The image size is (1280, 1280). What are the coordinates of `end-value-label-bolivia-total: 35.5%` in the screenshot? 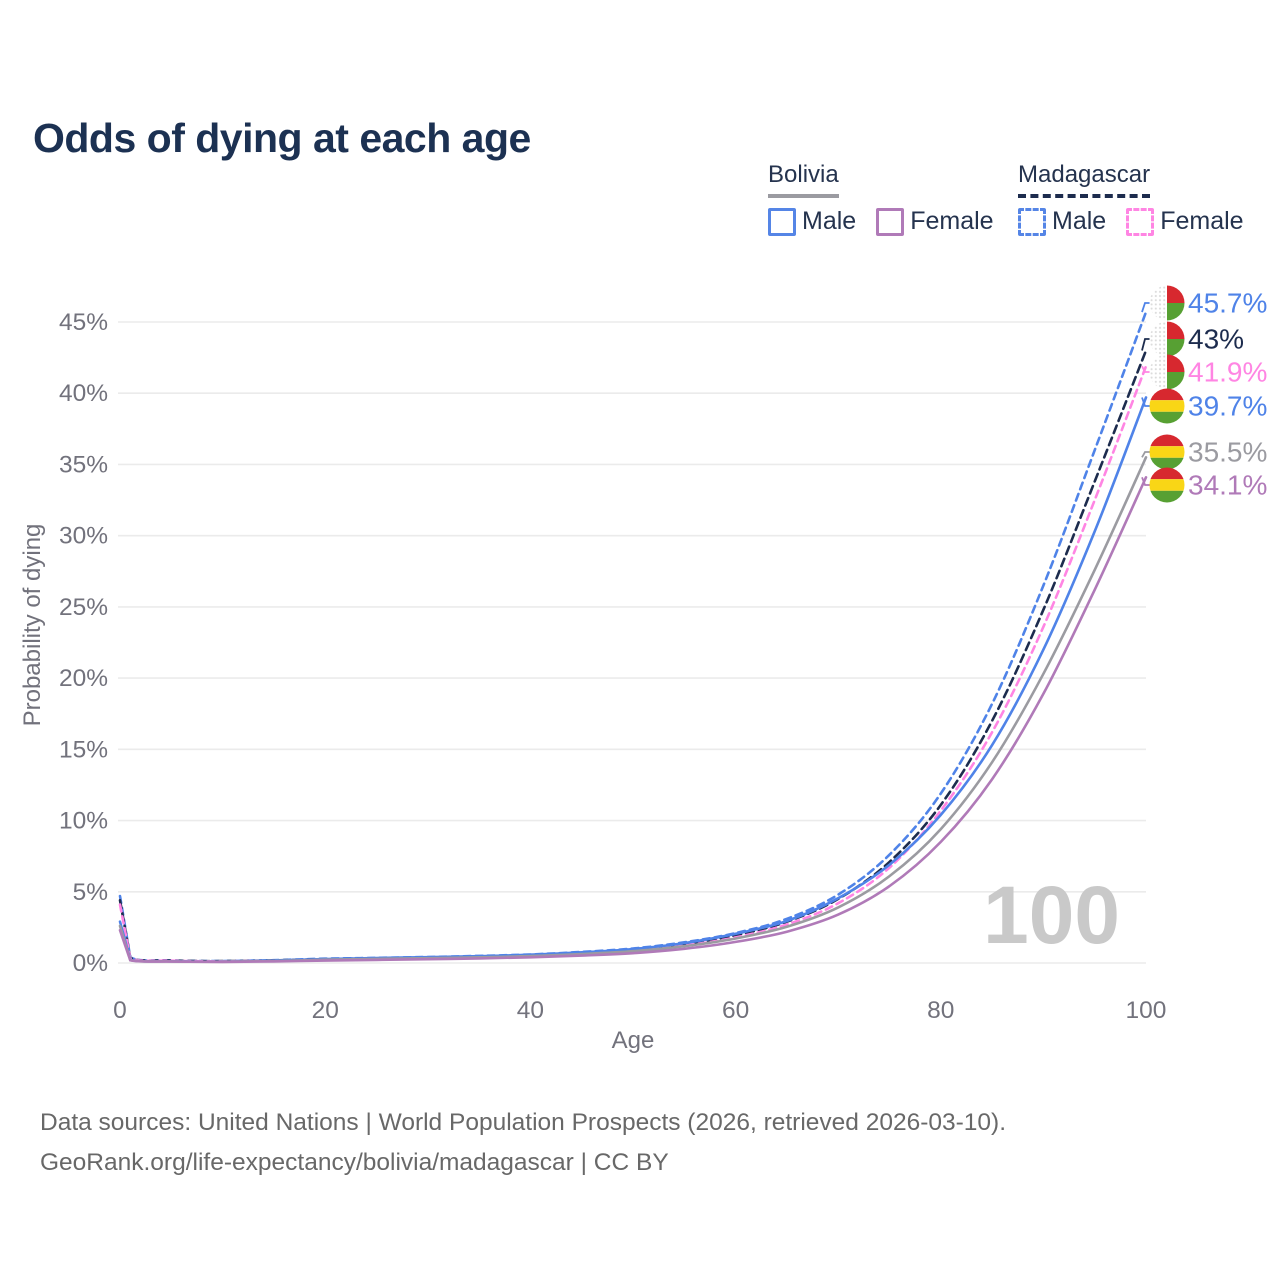 It's located at (1227, 452).